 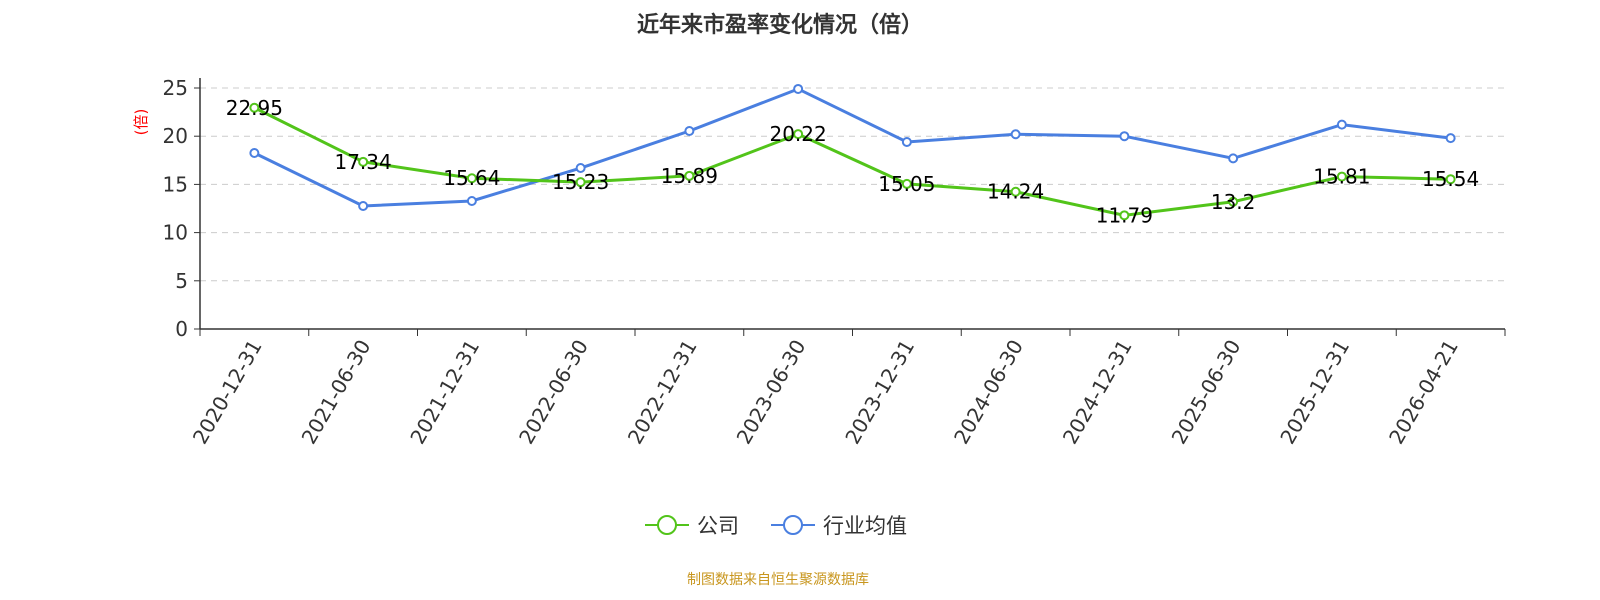 What do you see at coordinates (1423, 392) in the screenshot?
I see `x-tick-label: 2026-04-21` at bounding box center [1423, 392].